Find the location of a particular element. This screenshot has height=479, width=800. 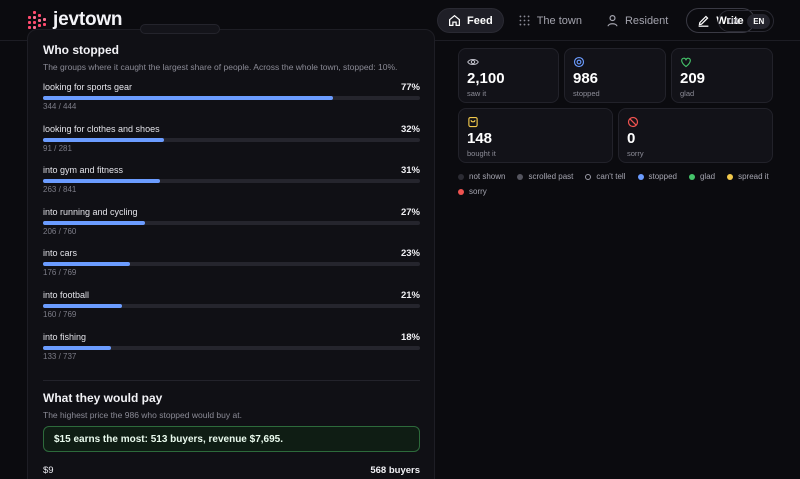

legend-item: can't tell is located at coordinates (605, 176).